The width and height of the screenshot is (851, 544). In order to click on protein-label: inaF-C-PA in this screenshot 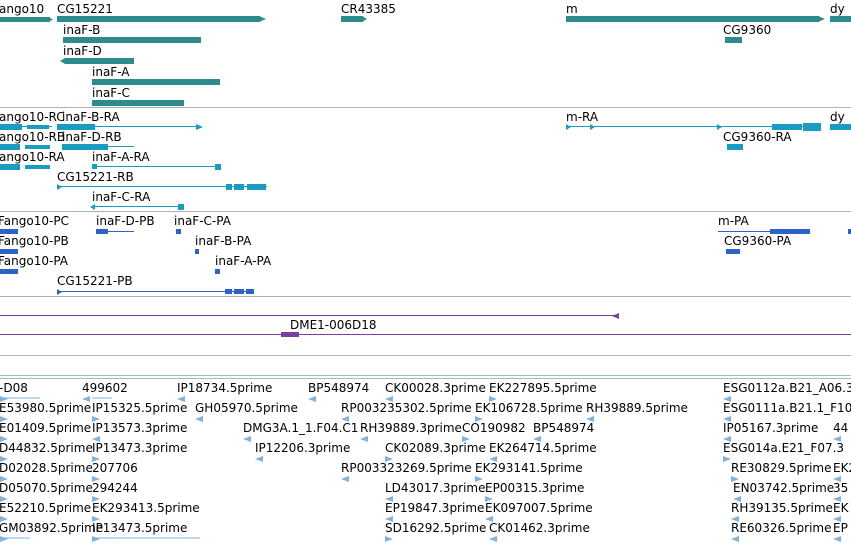, I will do `click(202, 221)`.